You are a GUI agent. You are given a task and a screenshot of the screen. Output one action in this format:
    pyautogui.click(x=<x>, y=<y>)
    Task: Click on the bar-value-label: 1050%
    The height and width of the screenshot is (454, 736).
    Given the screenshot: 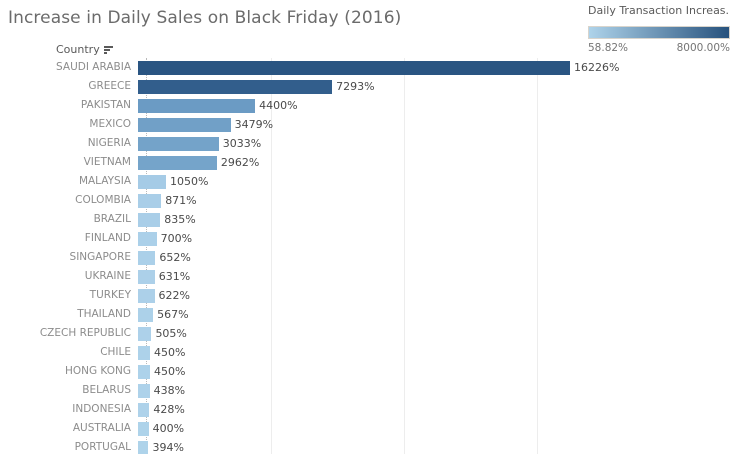 What is the action you would take?
    pyautogui.click(x=189, y=181)
    